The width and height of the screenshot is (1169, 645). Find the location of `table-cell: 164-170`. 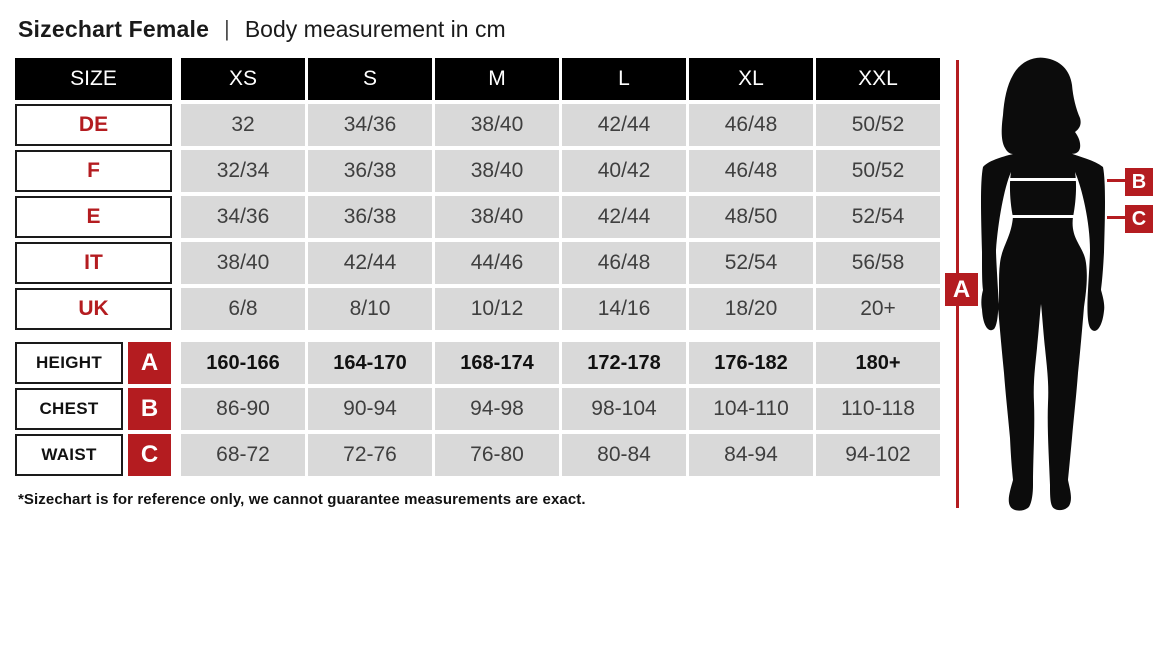

table-cell: 164-170 is located at coordinates (370, 363).